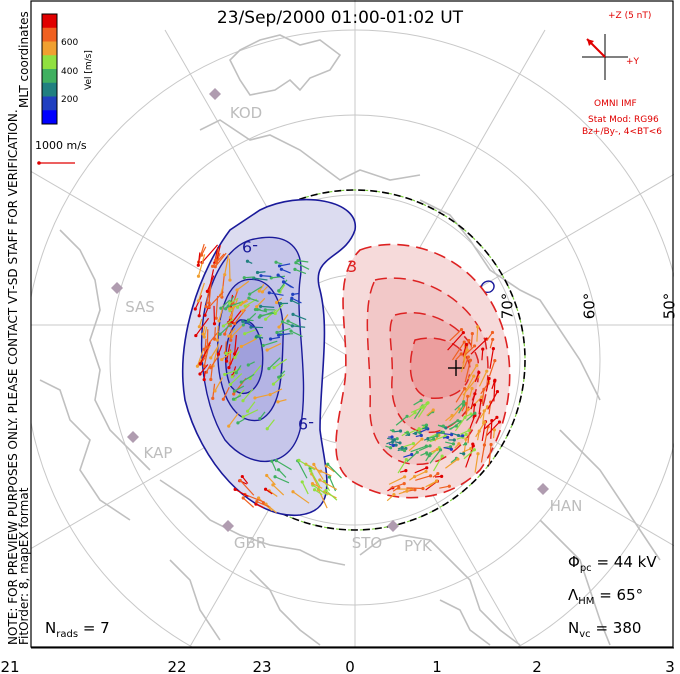 Image resolution: width=680 pixels, height=674 pixels. I want to click on mlt-label-0: 0, so click(350, 666).